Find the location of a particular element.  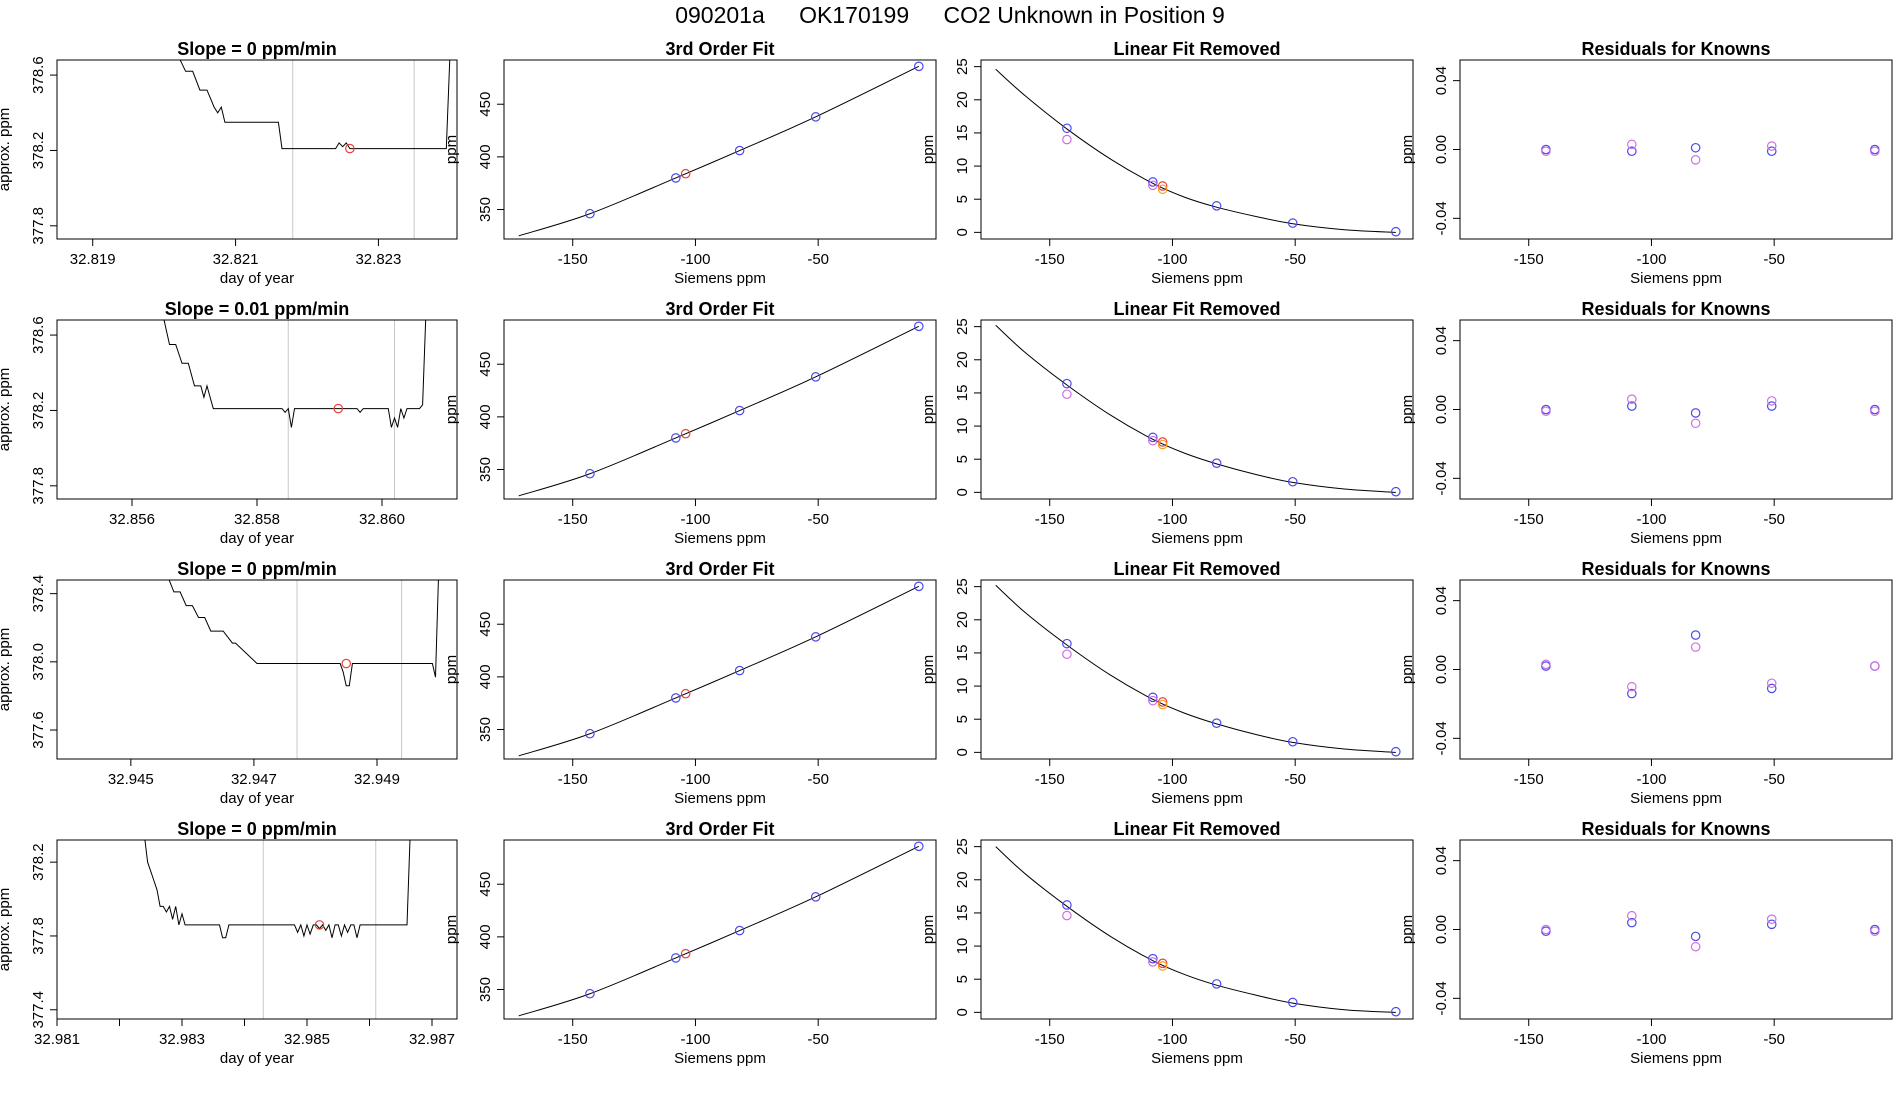

x-tick-label: 32.949 is located at coordinates (377, 779).